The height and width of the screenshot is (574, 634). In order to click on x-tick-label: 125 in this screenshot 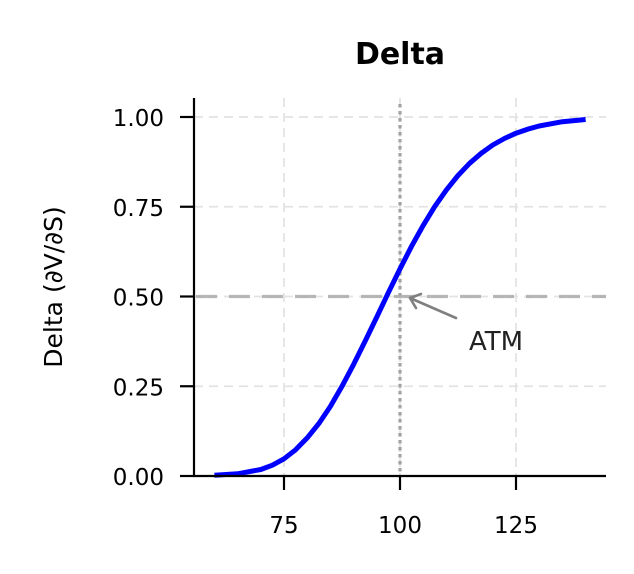, I will do `click(516, 526)`.